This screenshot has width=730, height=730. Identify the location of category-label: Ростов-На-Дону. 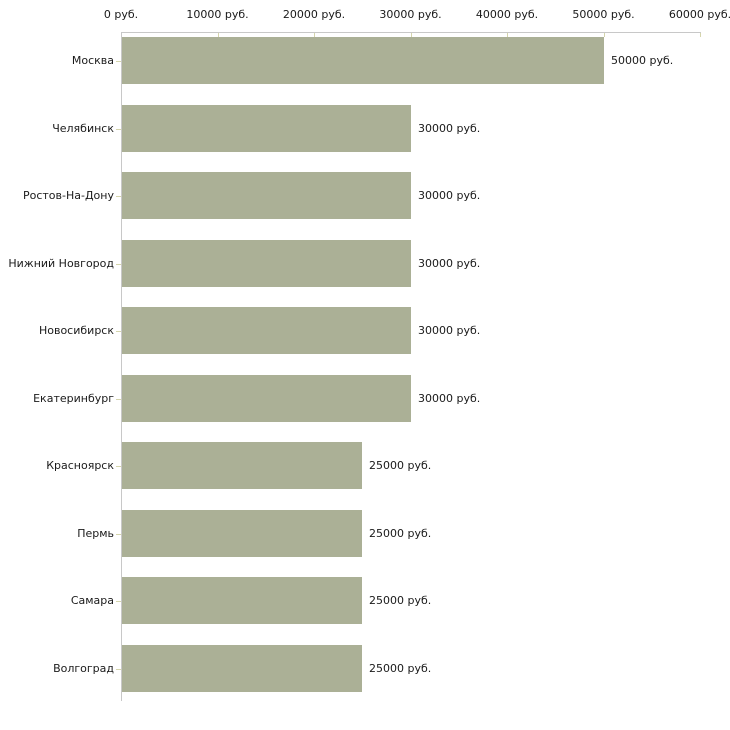
(68, 195).